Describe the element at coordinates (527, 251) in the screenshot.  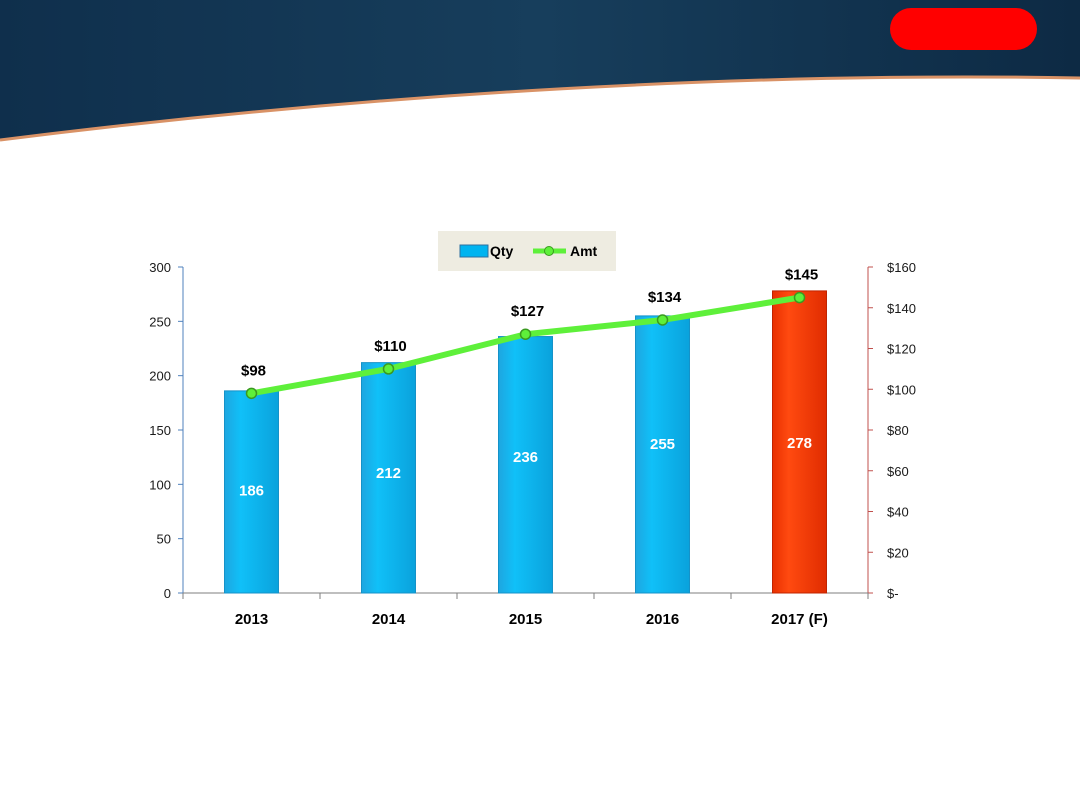
I see `legend: Qty Amt` at that location.